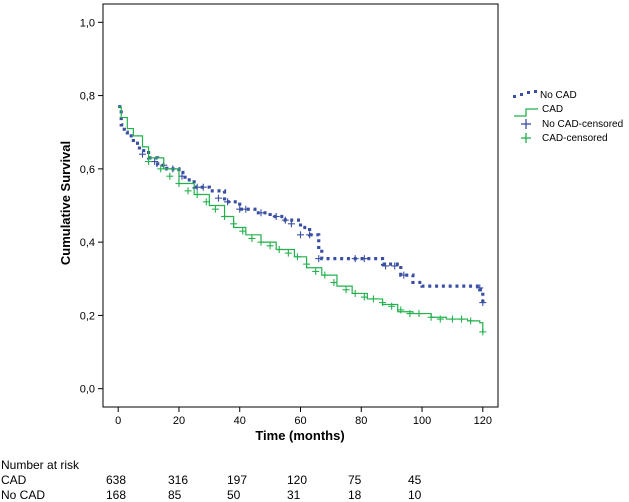  Describe the element at coordinates (116, 495) in the screenshot. I see `risk-value: 168` at that location.